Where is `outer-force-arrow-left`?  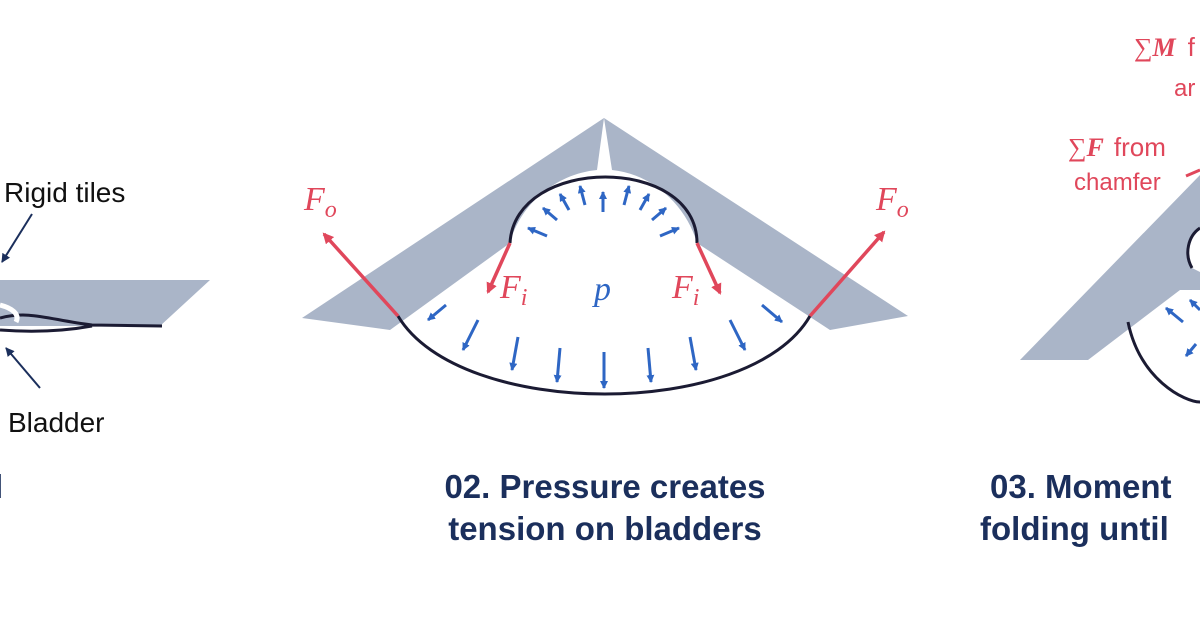
outer-force-arrow-left is located at coordinates (361, 275).